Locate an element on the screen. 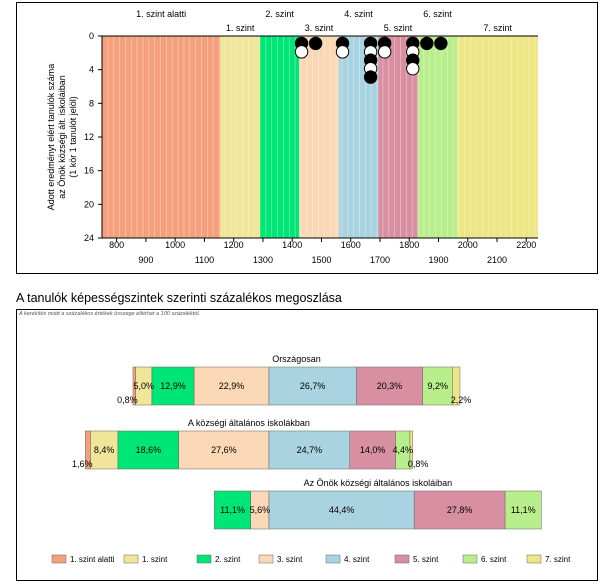 This screenshot has height=586, width=606. legend-swatch-3-szint is located at coordinates (266, 559).